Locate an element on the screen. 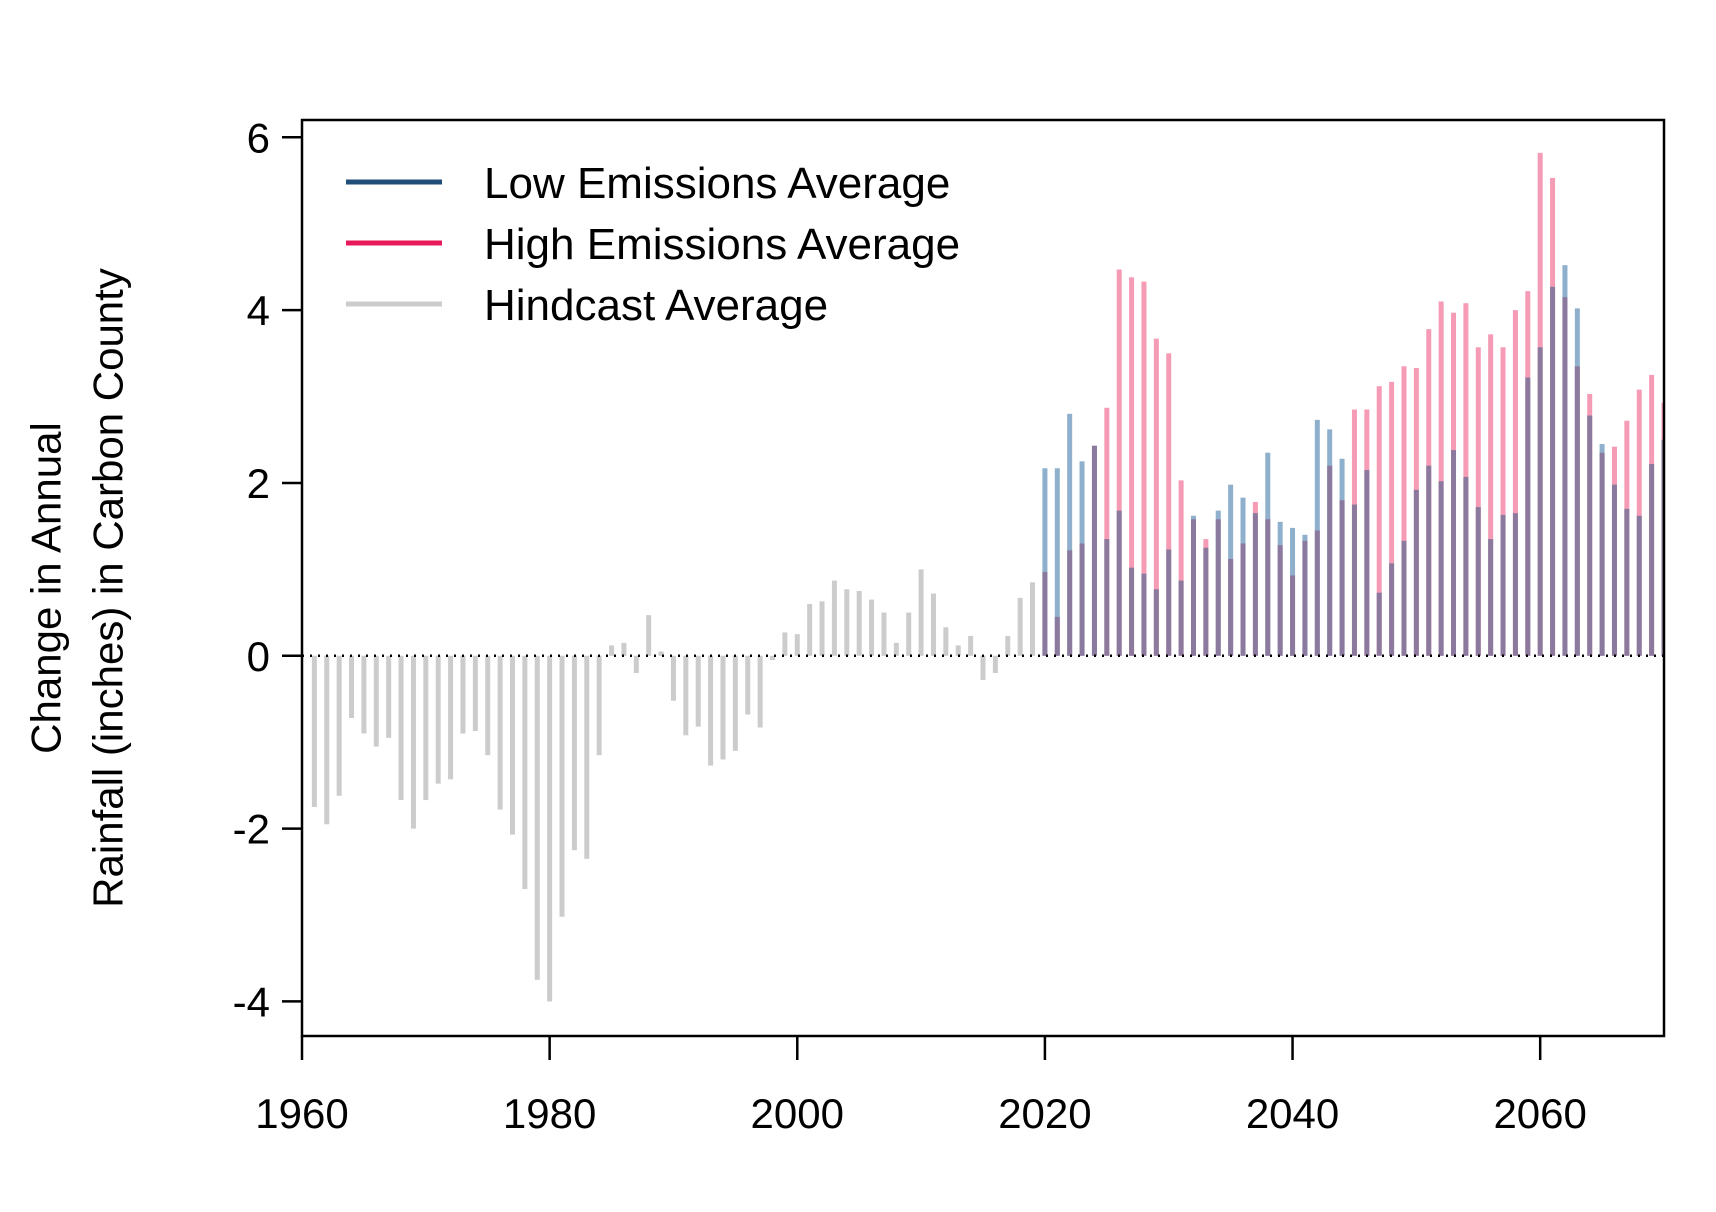 The image size is (1716, 1212). x-tick-label: 1980 is located at coordinates (549, 1113).